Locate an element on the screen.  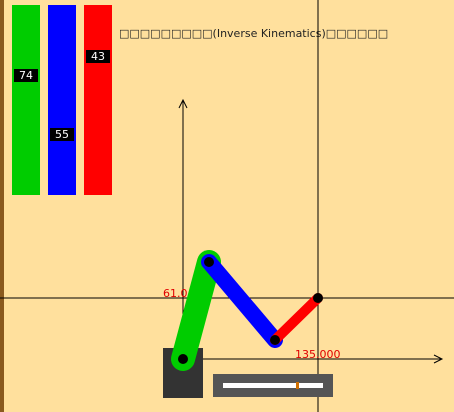
red-joint-bar: 43 is located at coordinates (98, 100).